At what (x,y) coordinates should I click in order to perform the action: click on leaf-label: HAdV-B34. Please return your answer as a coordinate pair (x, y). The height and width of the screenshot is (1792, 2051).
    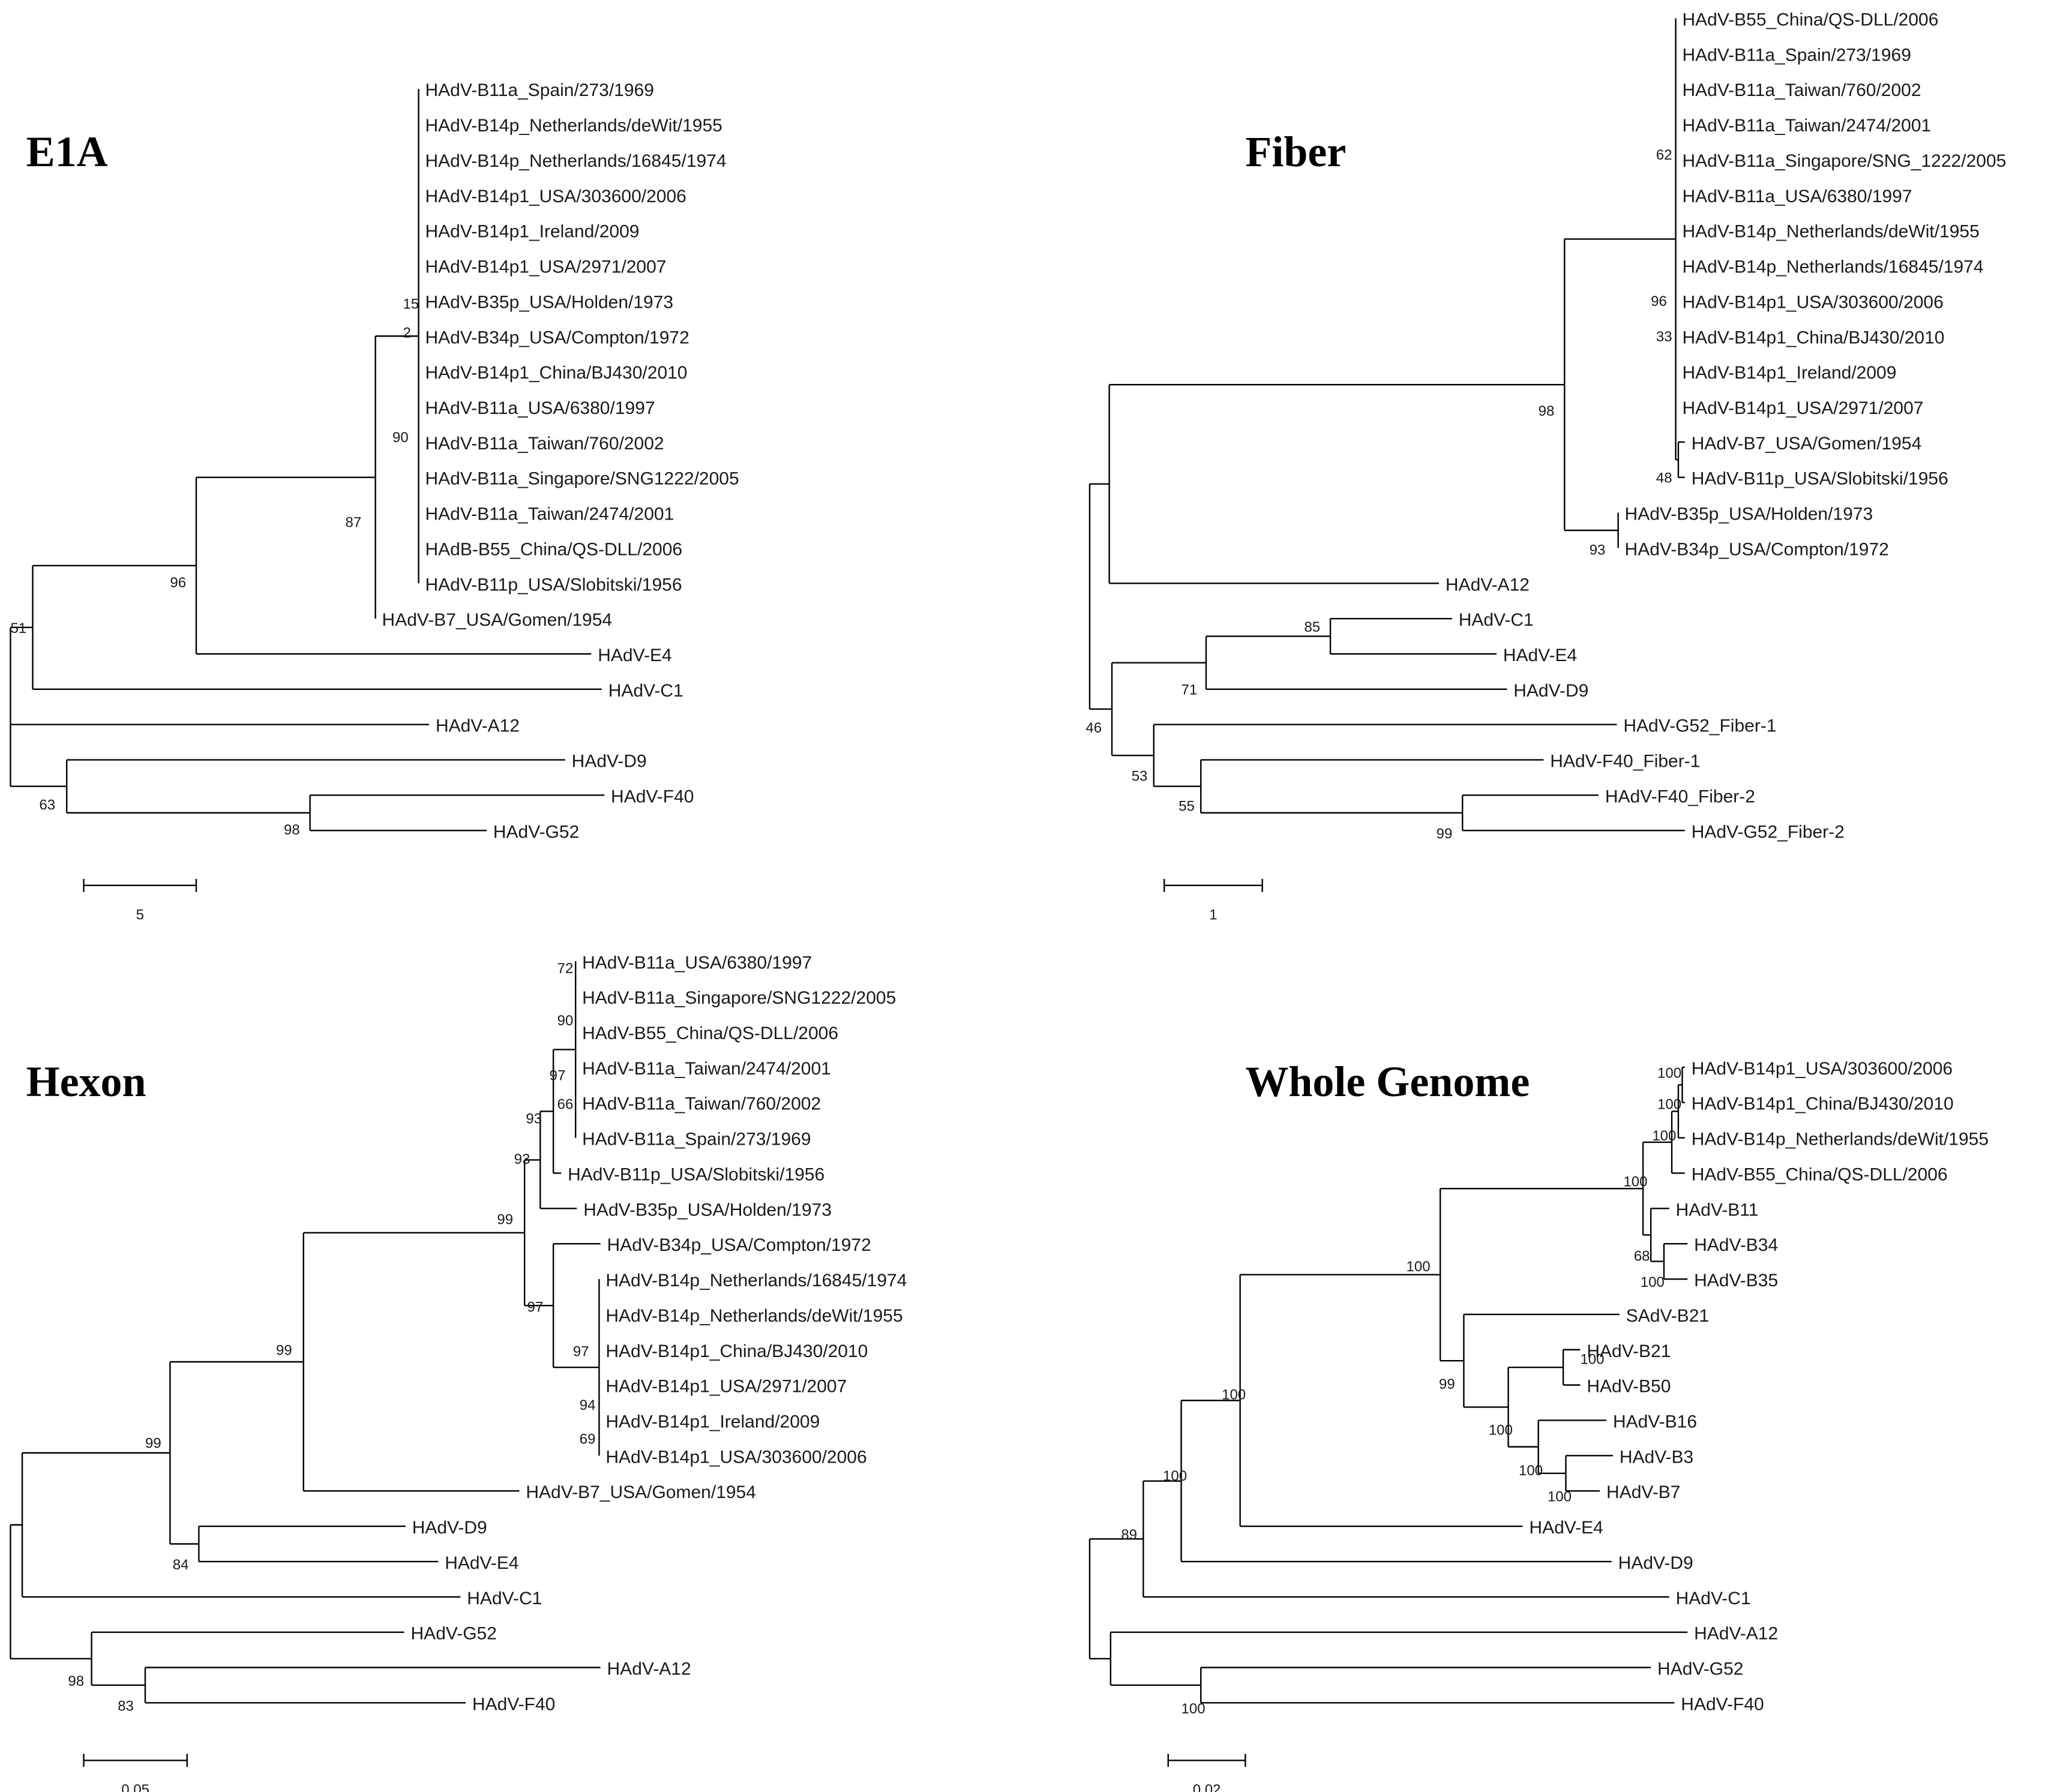
    Looking at the image, I should click on (1736, 1245).